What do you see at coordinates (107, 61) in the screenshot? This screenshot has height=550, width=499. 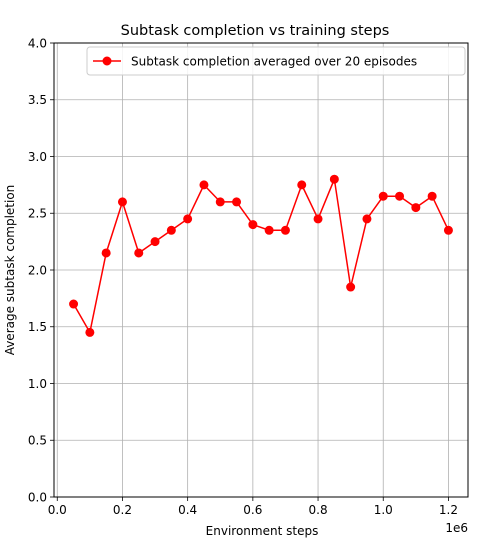 I see `legend-marker-sample` at bounding box center [107, 61].